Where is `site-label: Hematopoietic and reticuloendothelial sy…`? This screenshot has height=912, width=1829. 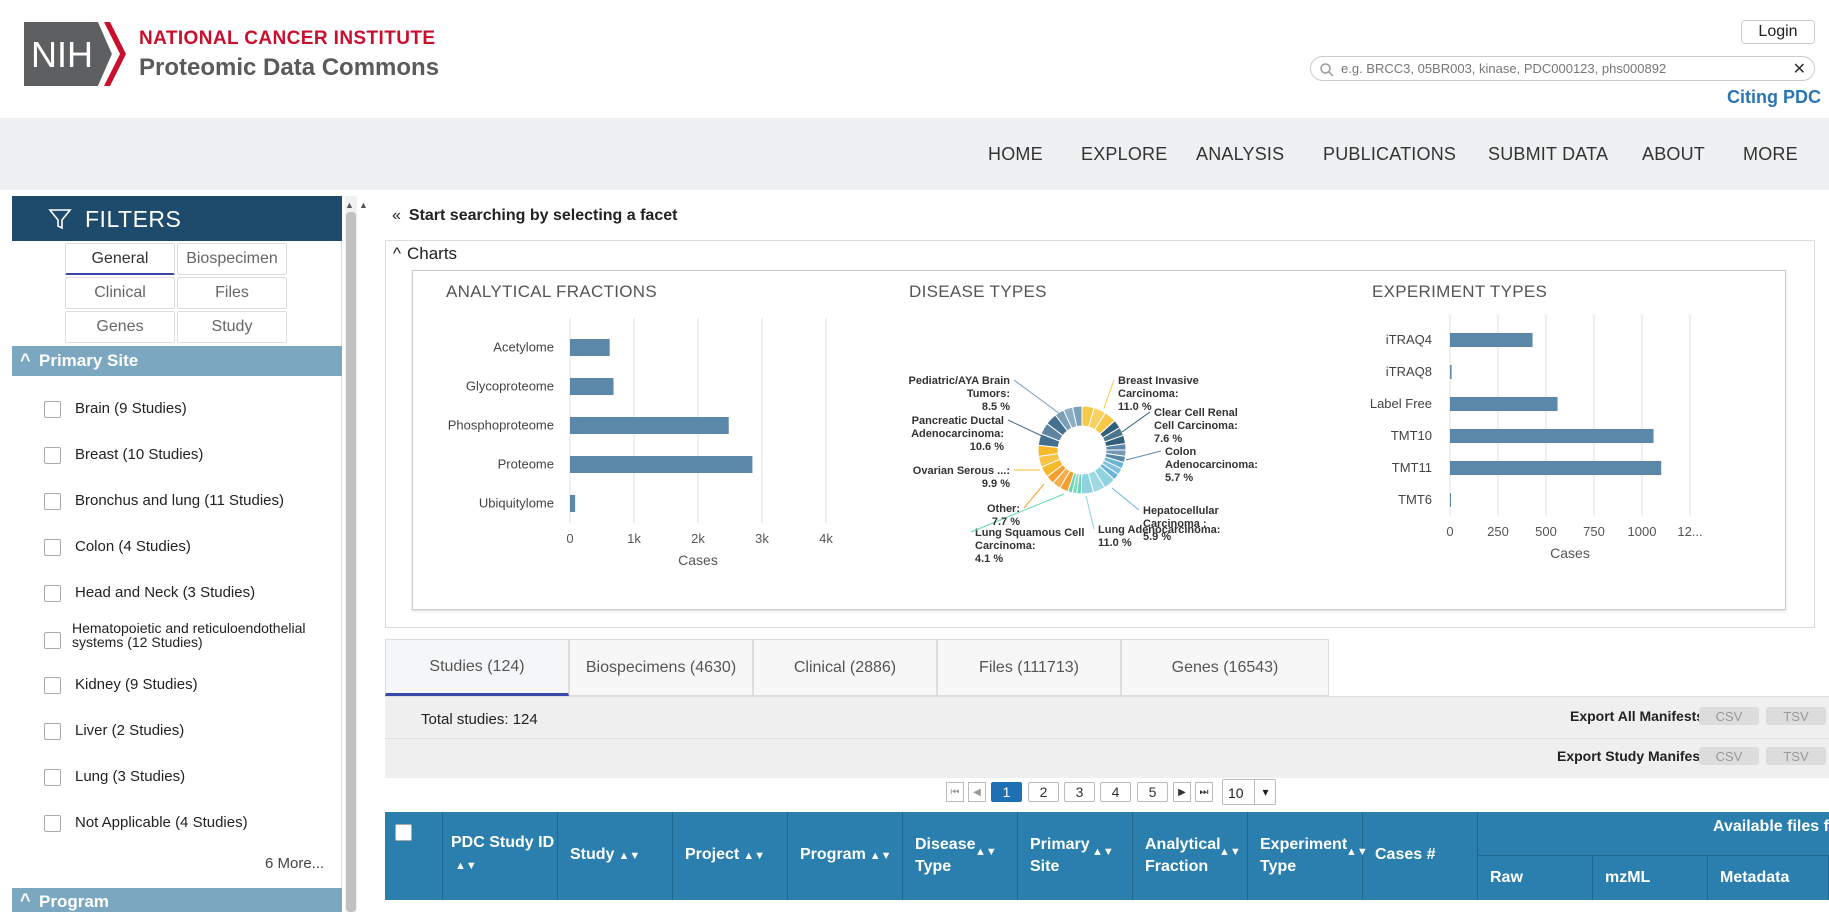
site-label: Hematopoietic and reticuloendothelial sy… is located at coordinates (189, 635).